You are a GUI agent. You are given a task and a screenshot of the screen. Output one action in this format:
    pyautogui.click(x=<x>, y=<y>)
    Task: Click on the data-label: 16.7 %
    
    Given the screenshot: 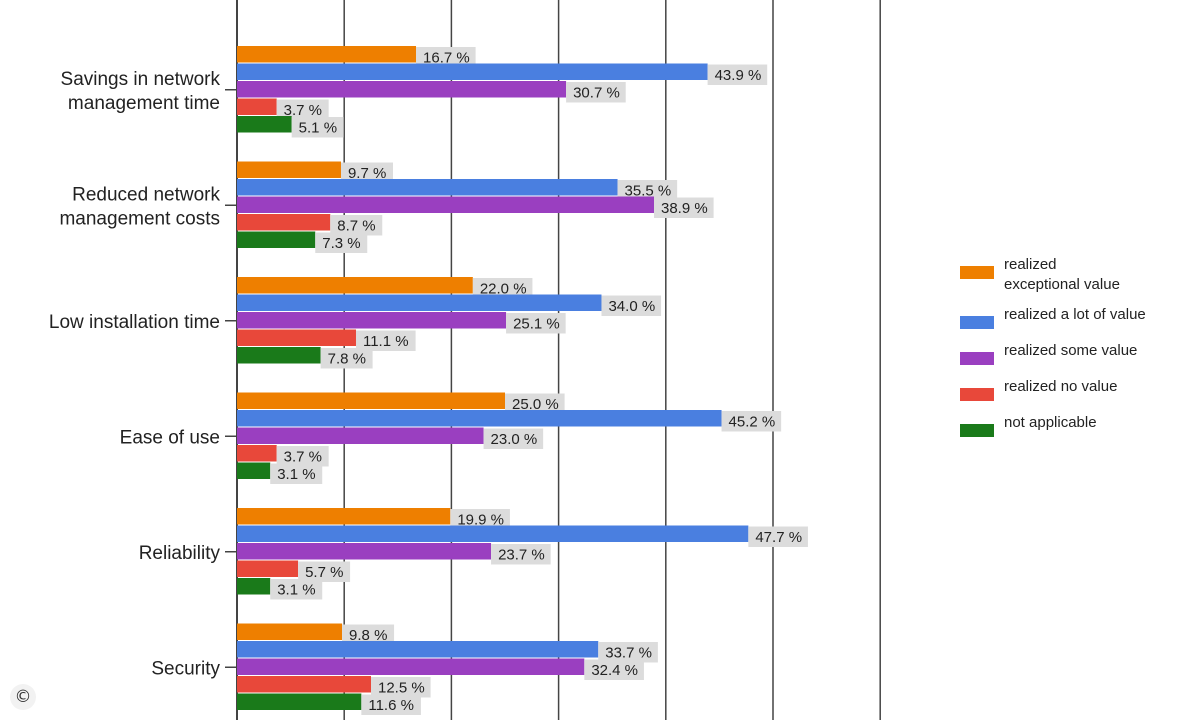 What is the action you would take?
    pyautogui.click(x=446, y=58)
    